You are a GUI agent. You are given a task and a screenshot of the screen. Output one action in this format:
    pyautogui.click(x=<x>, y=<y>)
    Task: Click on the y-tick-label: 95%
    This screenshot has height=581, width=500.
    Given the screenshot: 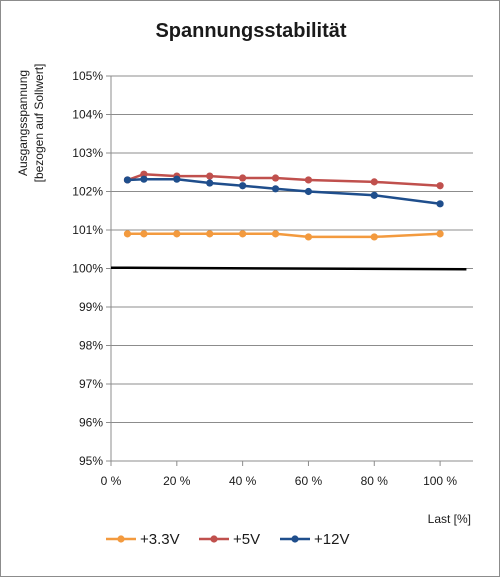 What is the action you would take?
    pyautogui.click(x=91, y=461)
    